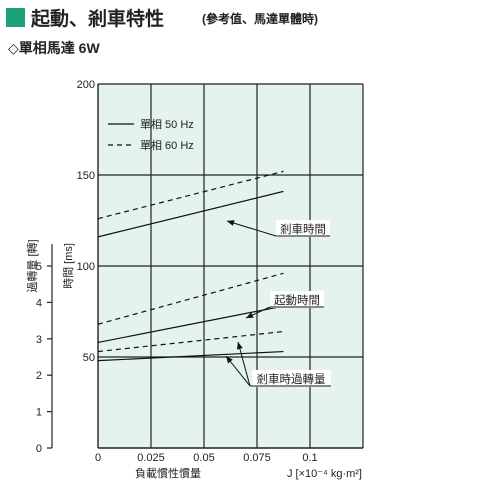  I want to click on y-tick-label: 50, so click(89, 358).